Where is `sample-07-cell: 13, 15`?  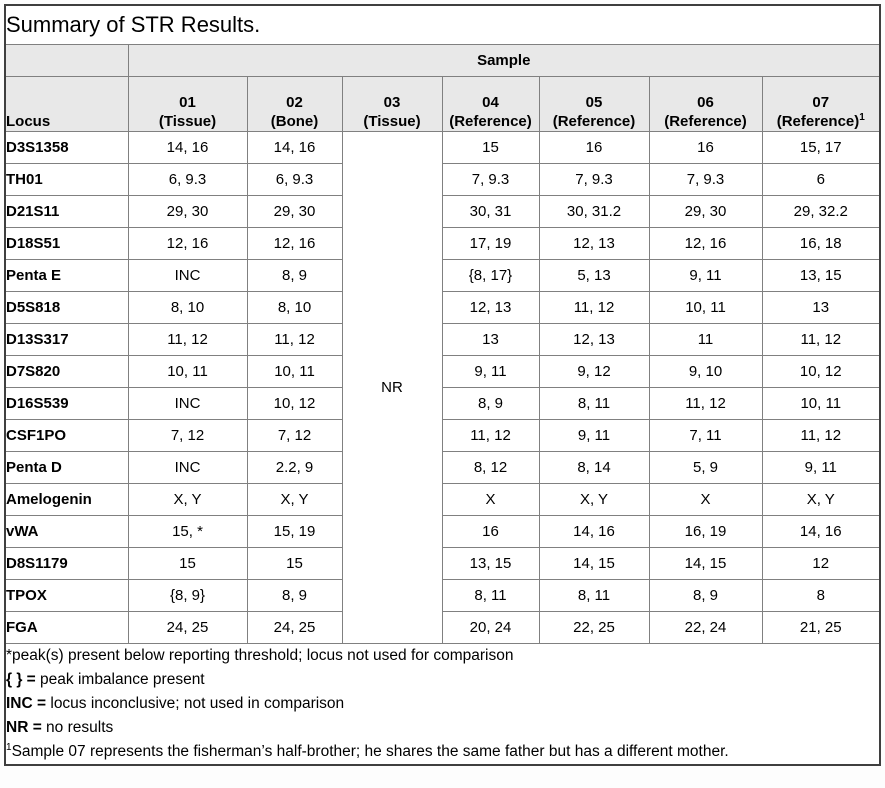 sample-07-cell: 13, 15 is located at coordinates (821, 275).